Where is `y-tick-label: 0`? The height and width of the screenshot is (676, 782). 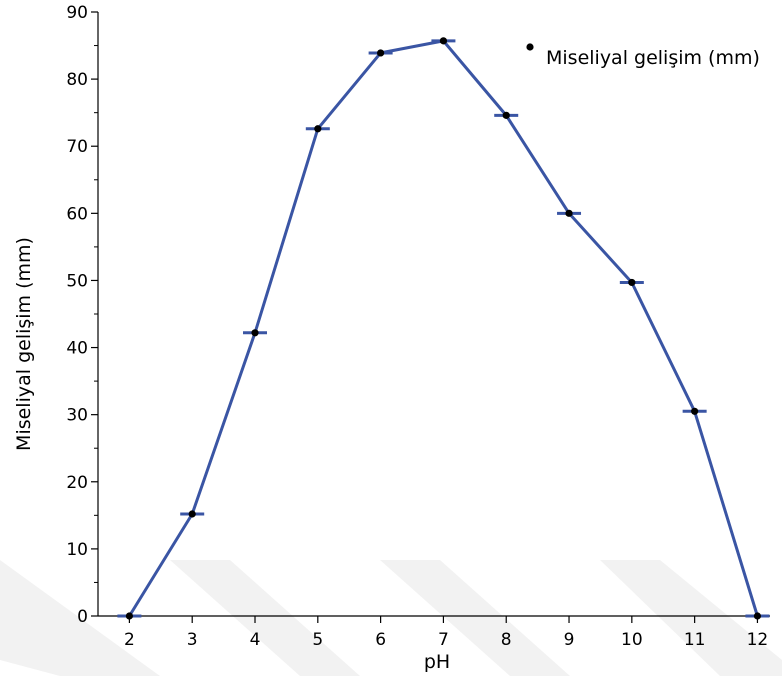 y-tick-label: 0 is located at coordinates (82, 617).